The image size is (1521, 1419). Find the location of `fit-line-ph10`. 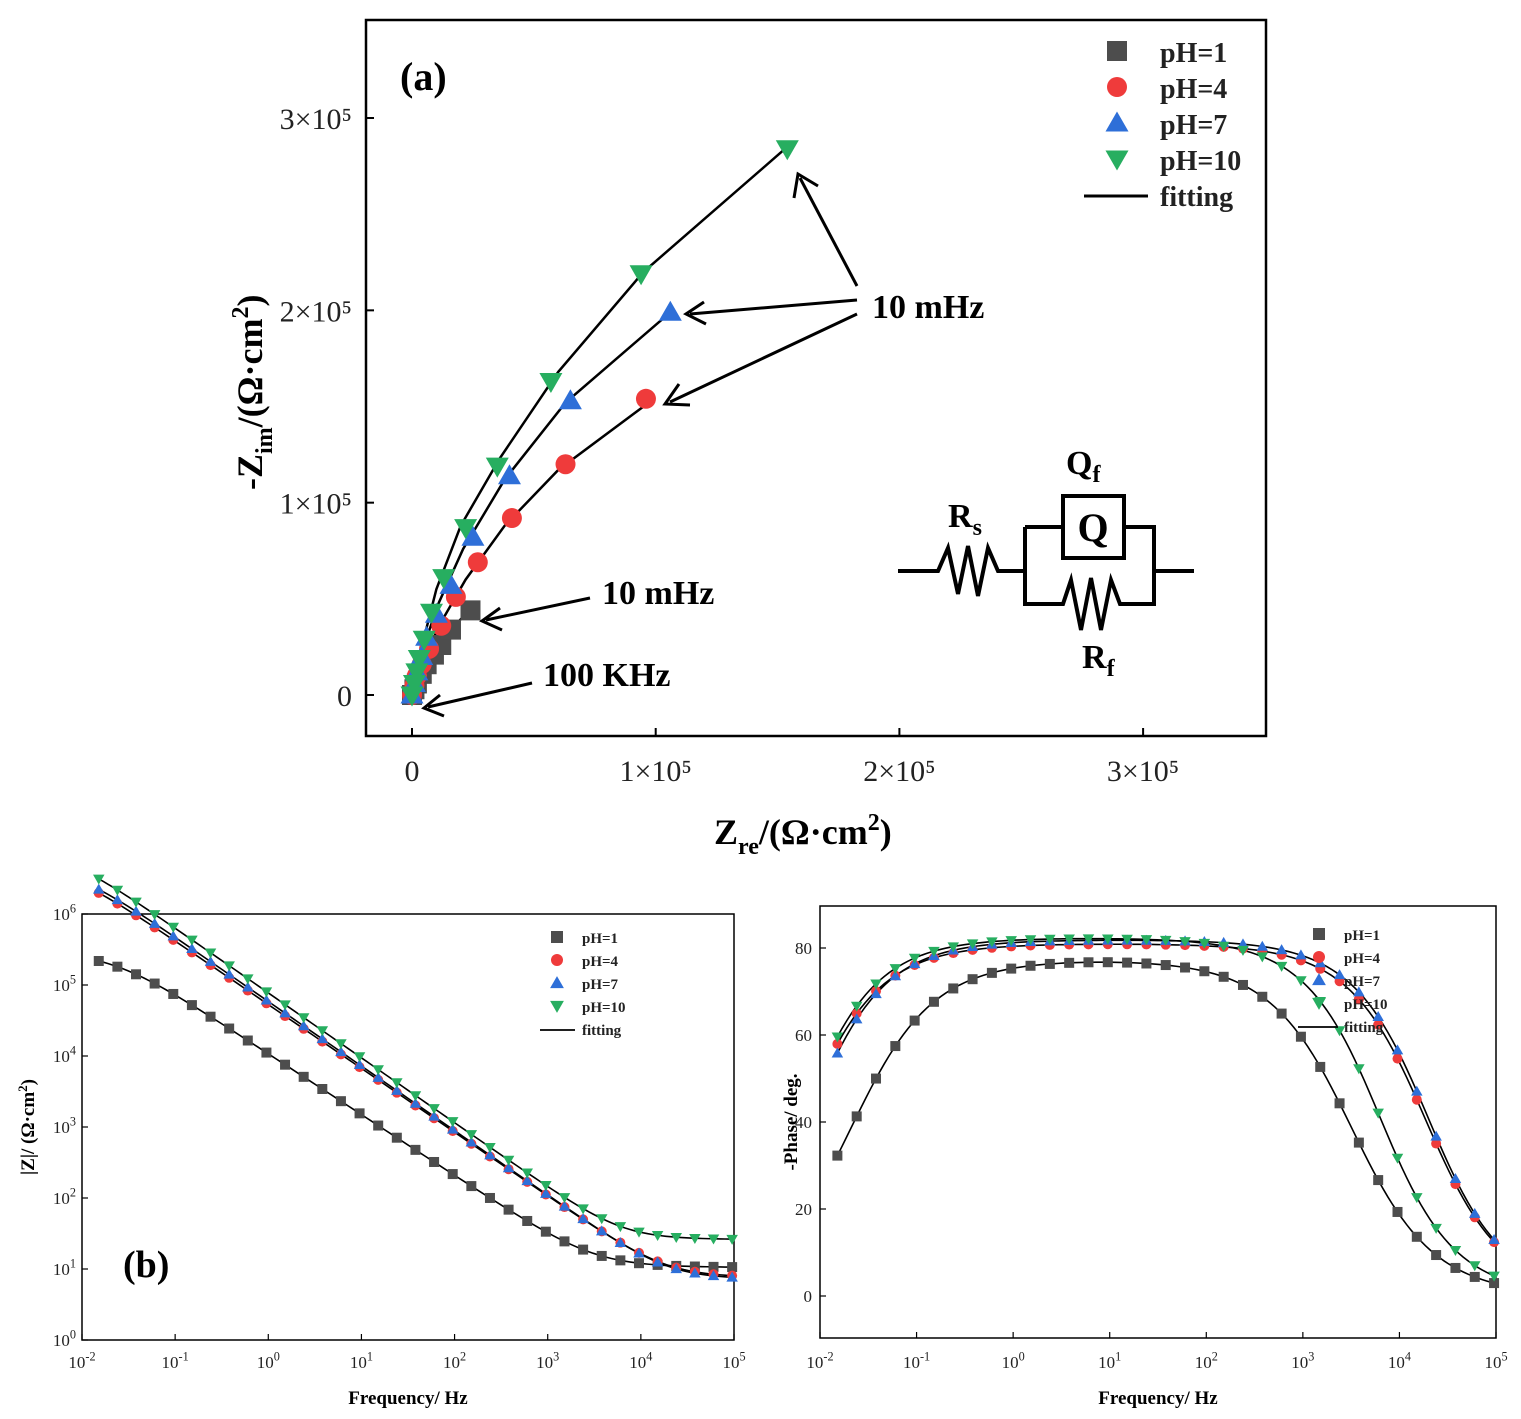

fit-line-ph10 is located at coordinates (416, 1059).